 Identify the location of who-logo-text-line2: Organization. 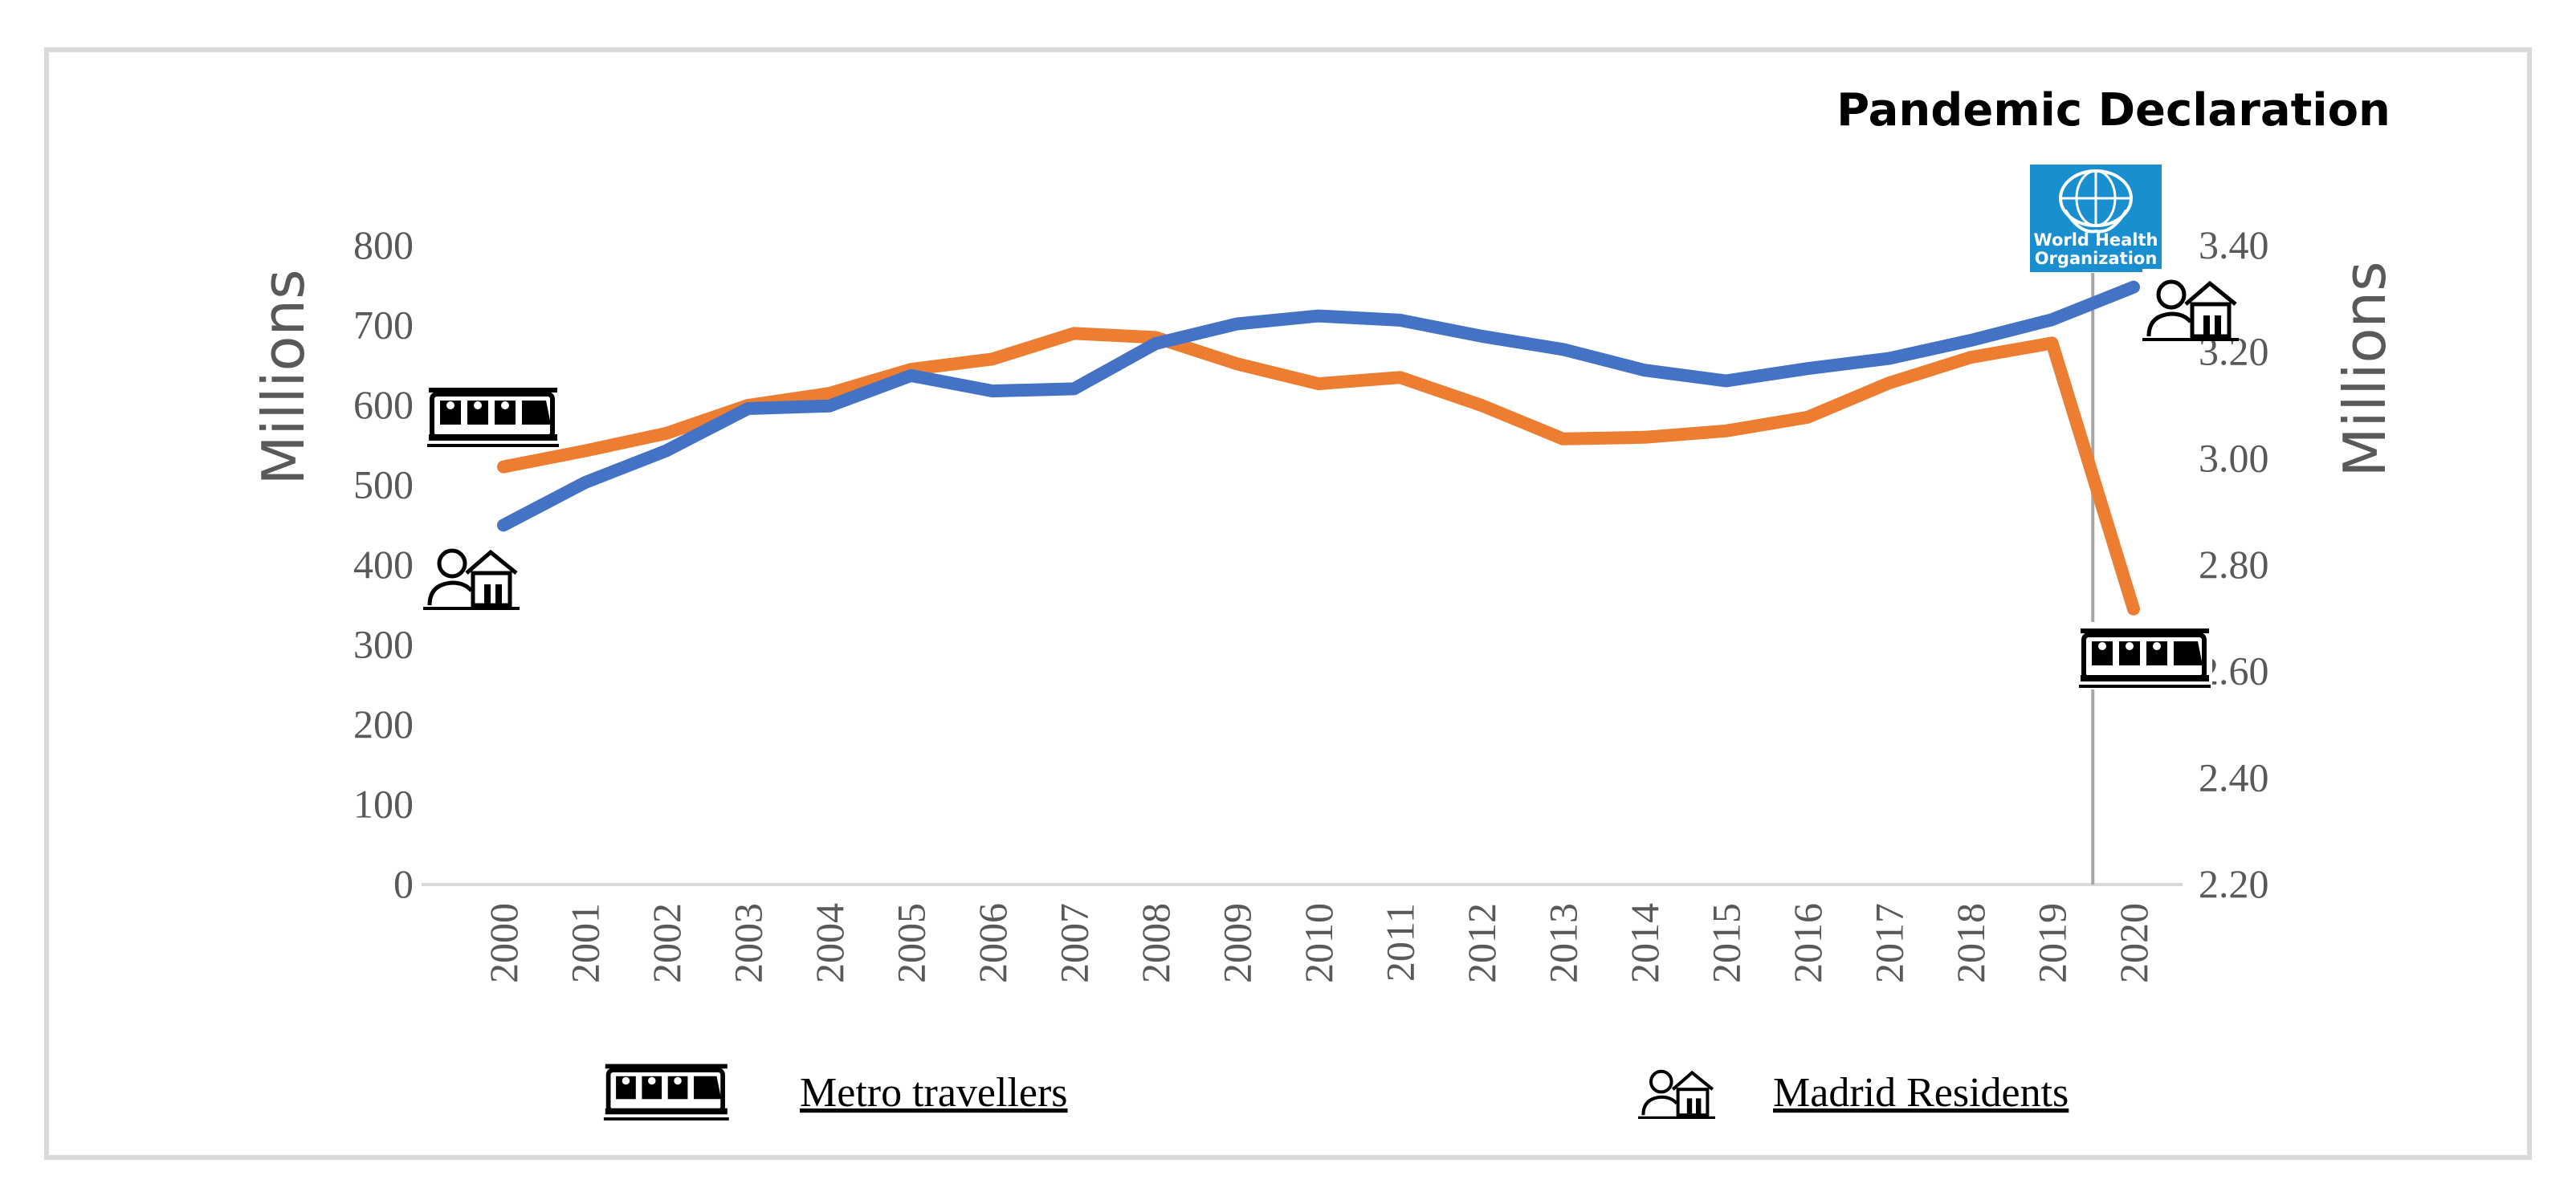
(2096, 258).